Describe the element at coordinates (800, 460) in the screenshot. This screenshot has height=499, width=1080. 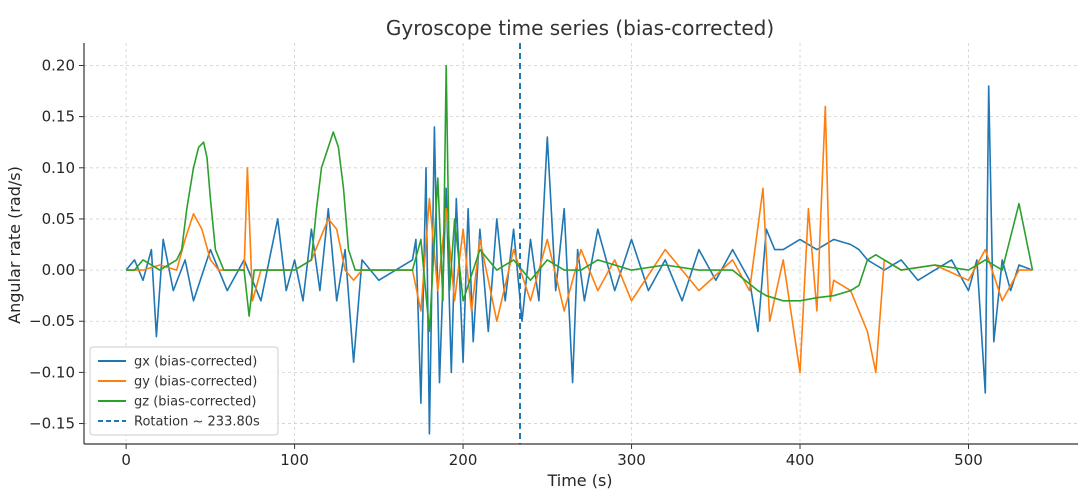
I see `x-tick-label: 400` at that location.